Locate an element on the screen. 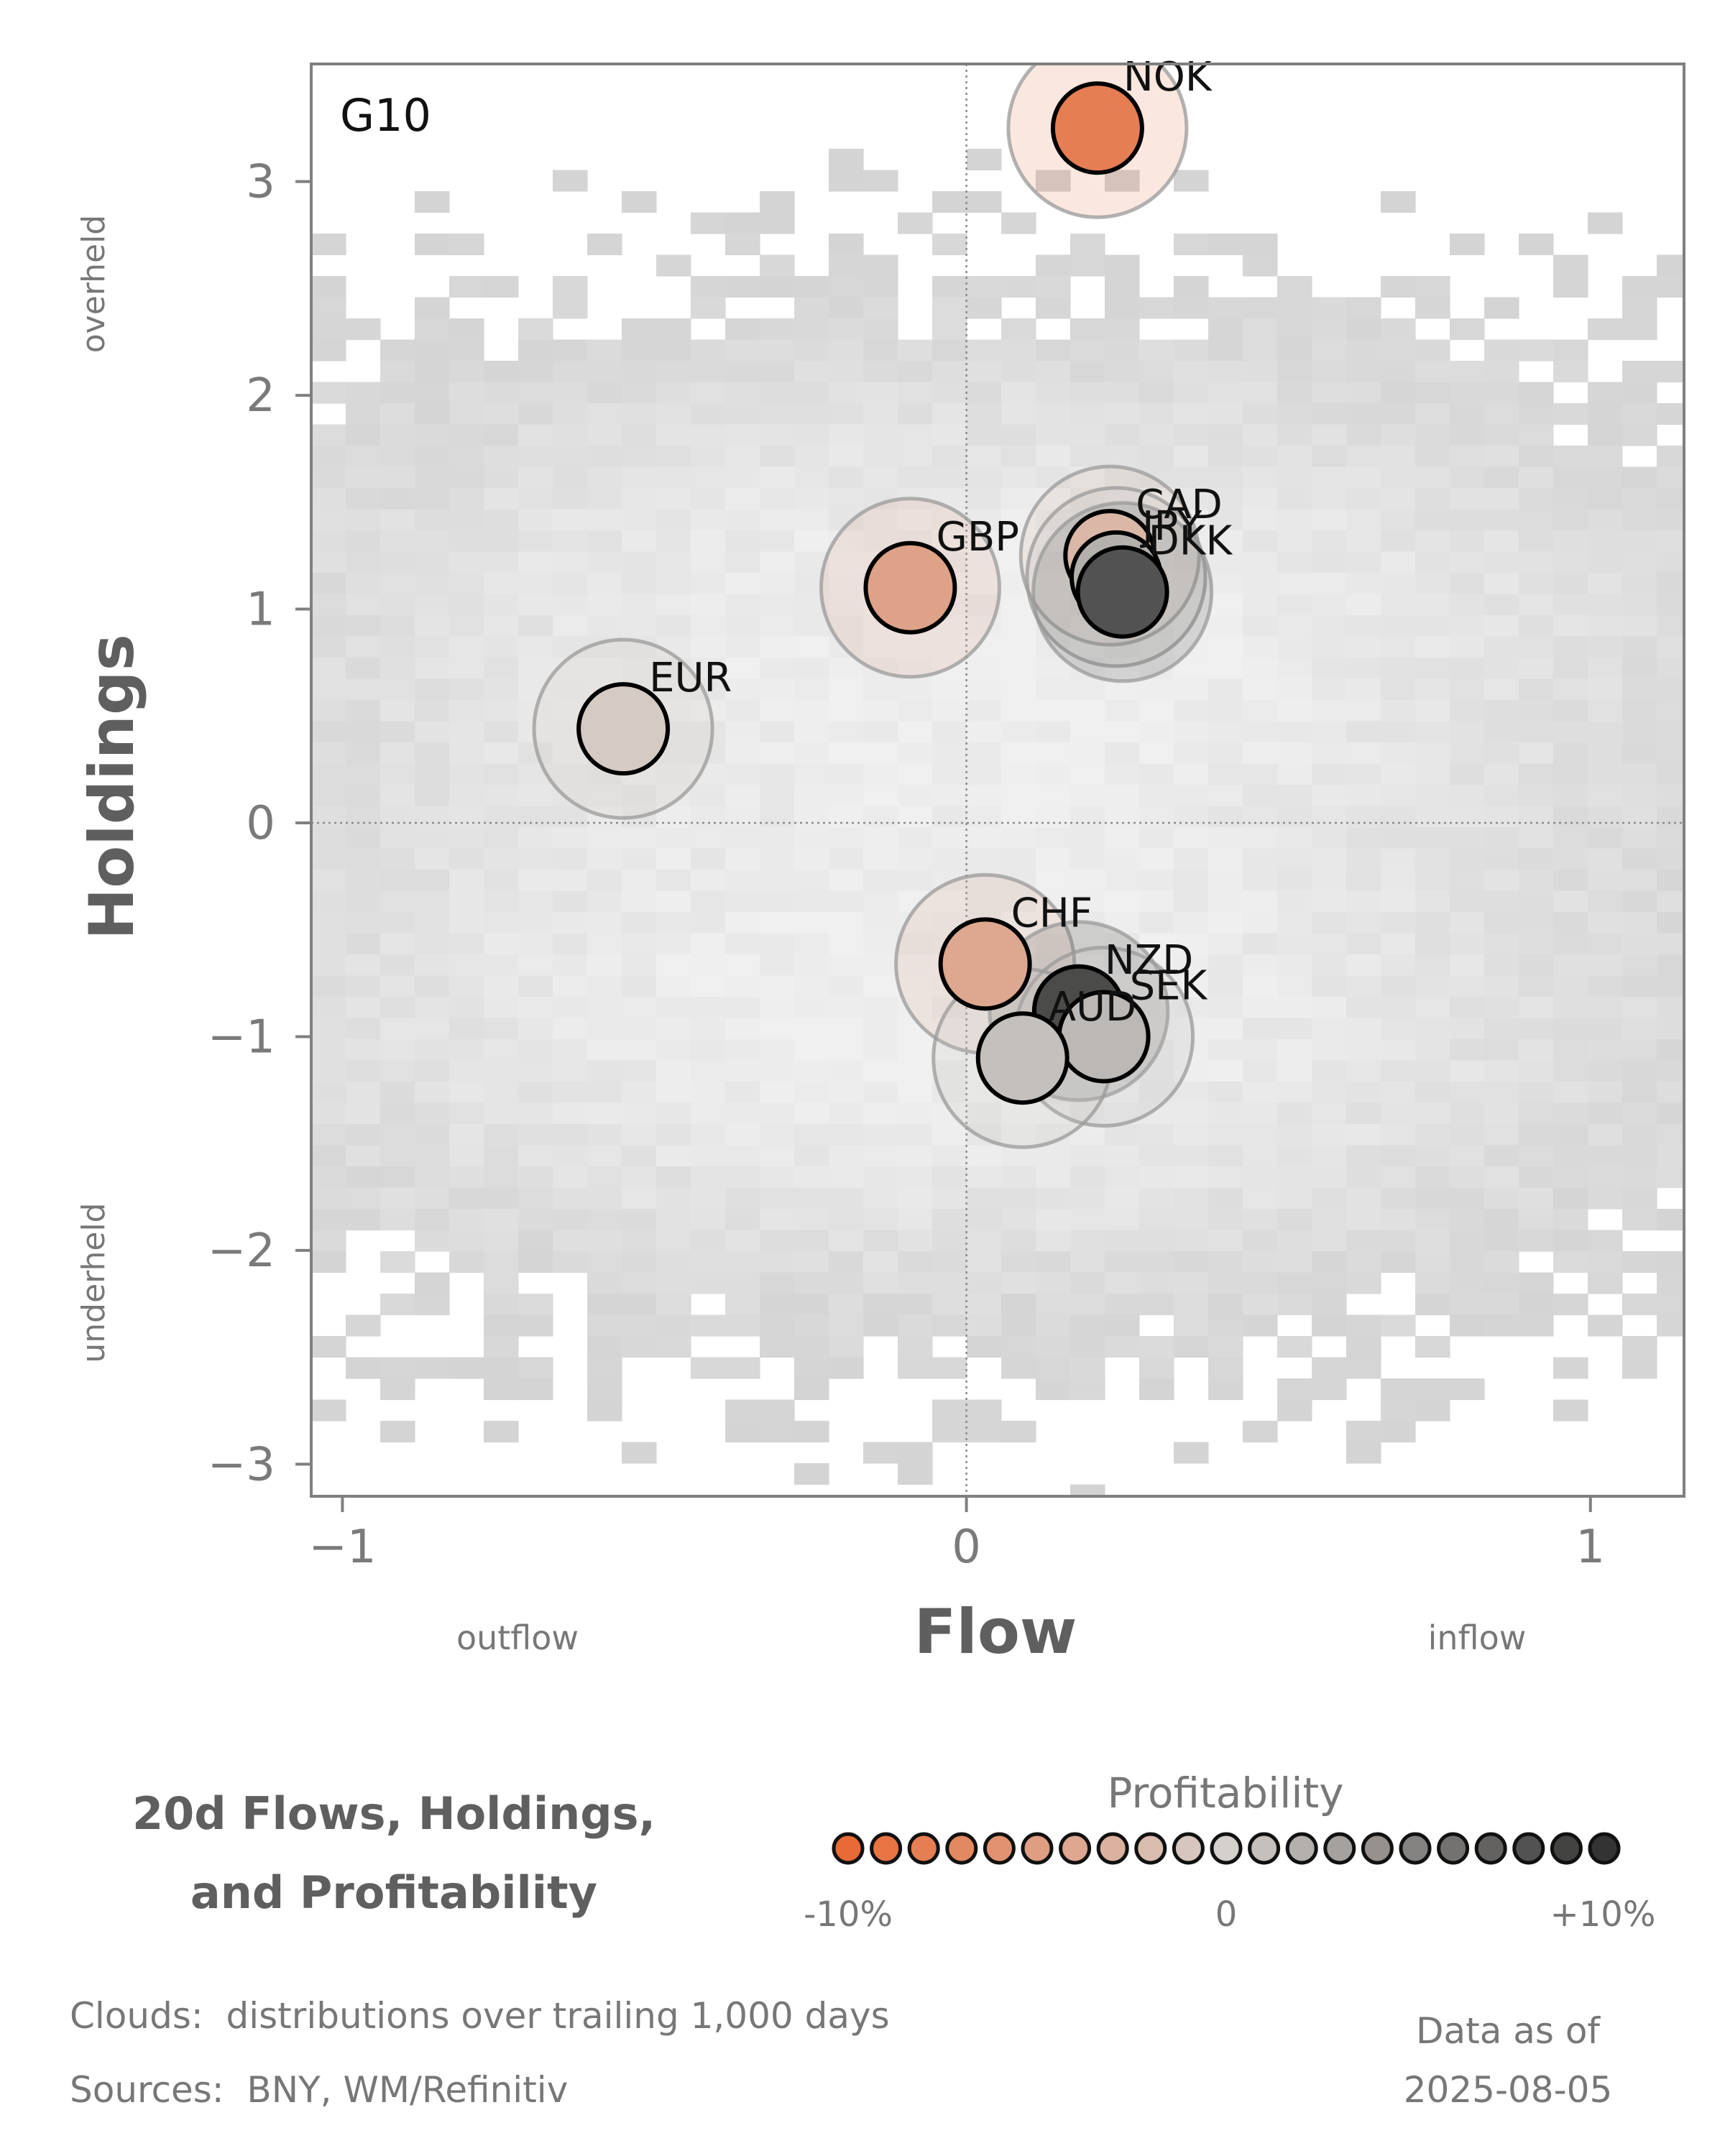  chart-title-line-1: 20d Flows, Holdings, is located at coordinates (394, 1813).